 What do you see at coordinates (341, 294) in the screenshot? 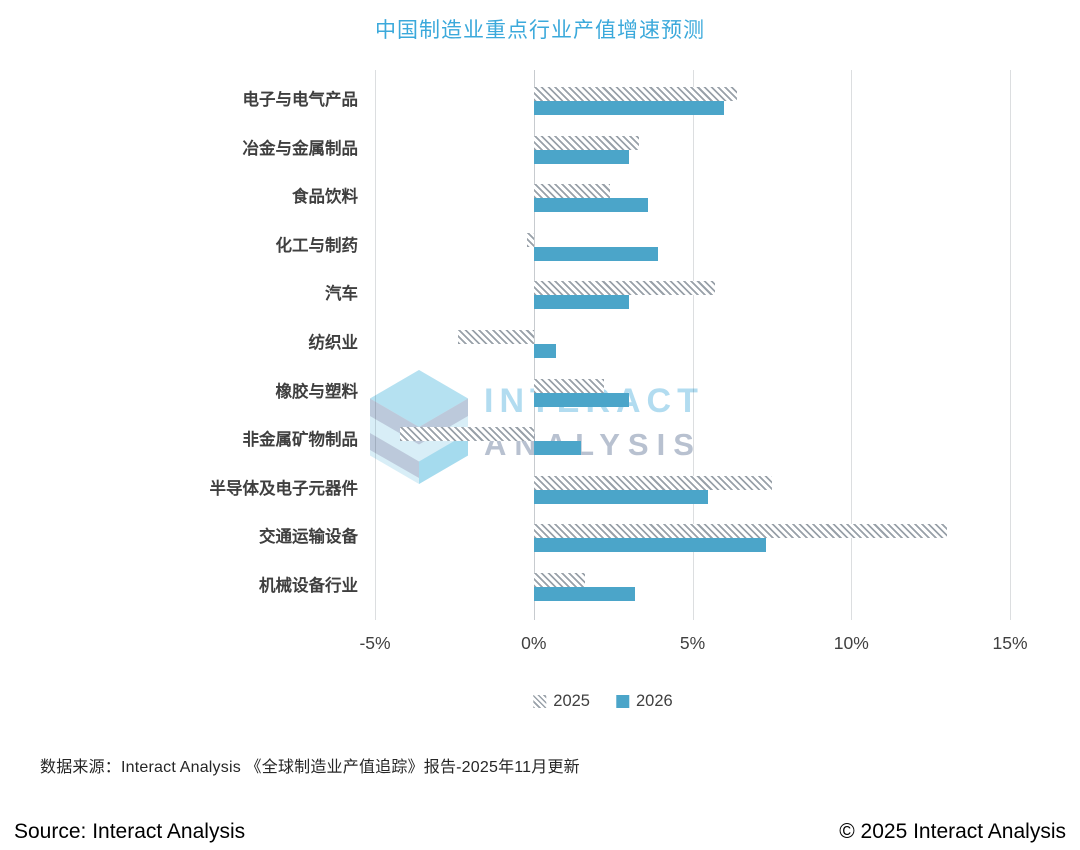
I see `category-label: 汽车` at bounding box center [341, 294].